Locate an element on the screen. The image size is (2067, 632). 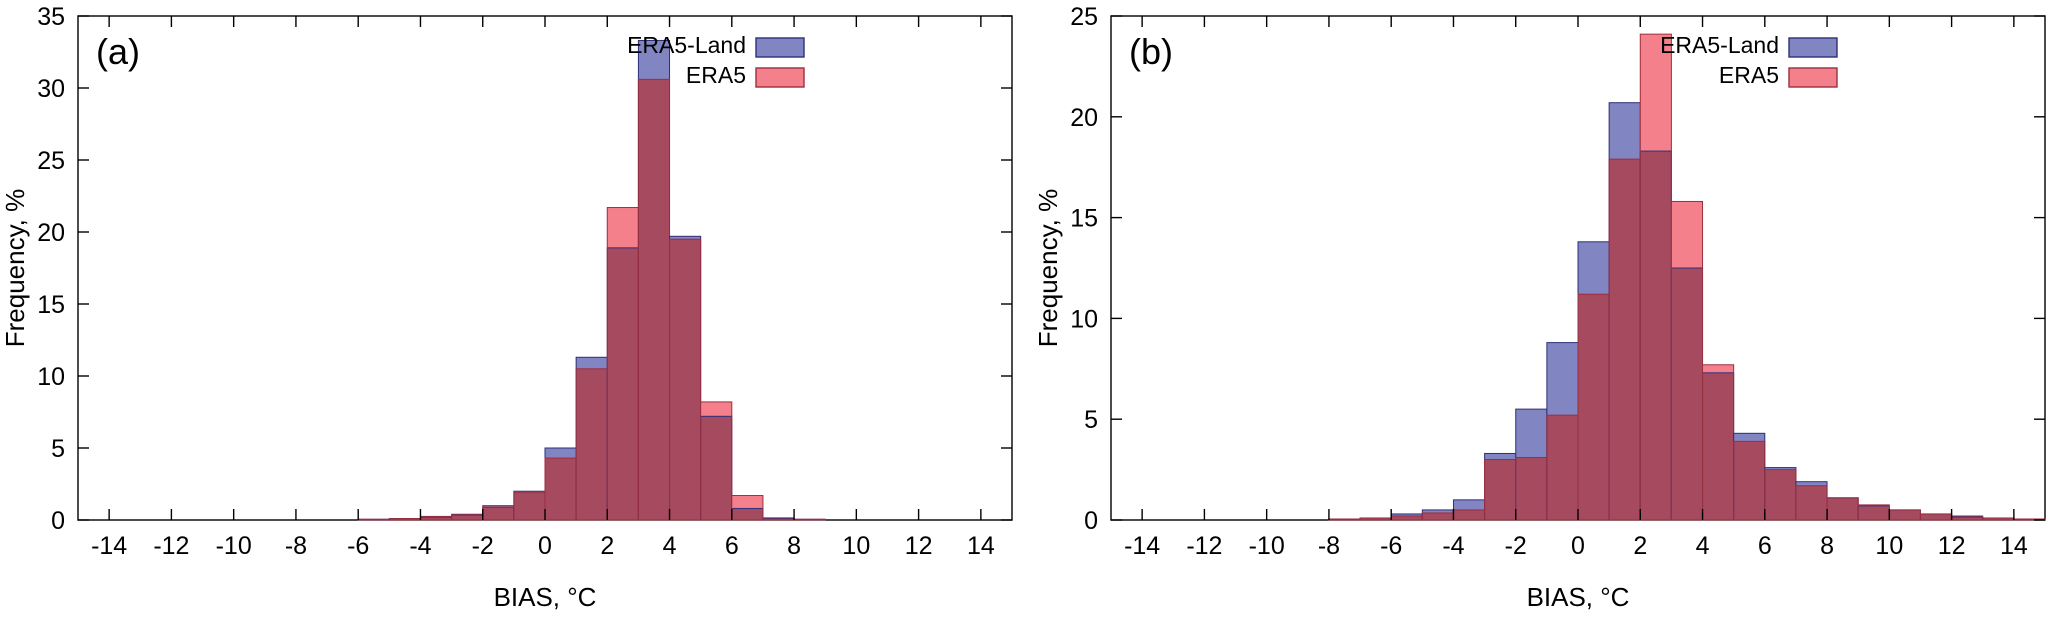
panel-label: (a) is located at coordinates (118, 51).